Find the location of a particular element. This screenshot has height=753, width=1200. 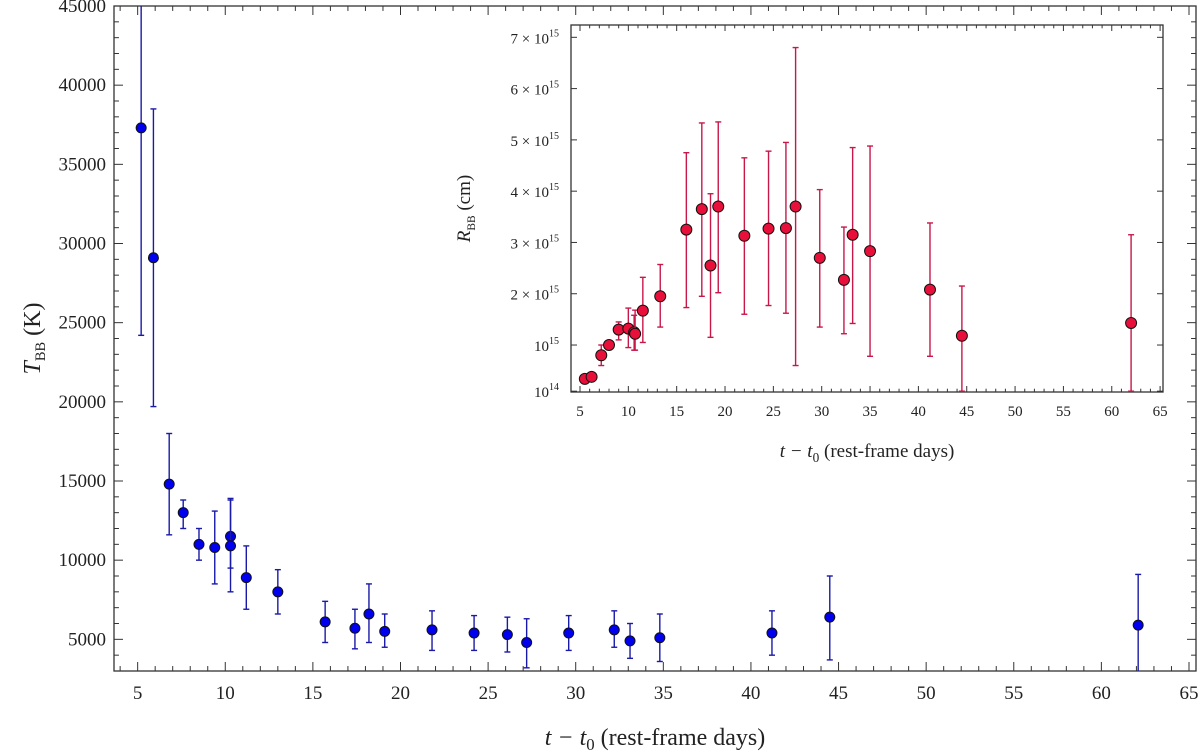

y-tick-label: 7 × 10¹⁵ is located at coordinates (535, 37).